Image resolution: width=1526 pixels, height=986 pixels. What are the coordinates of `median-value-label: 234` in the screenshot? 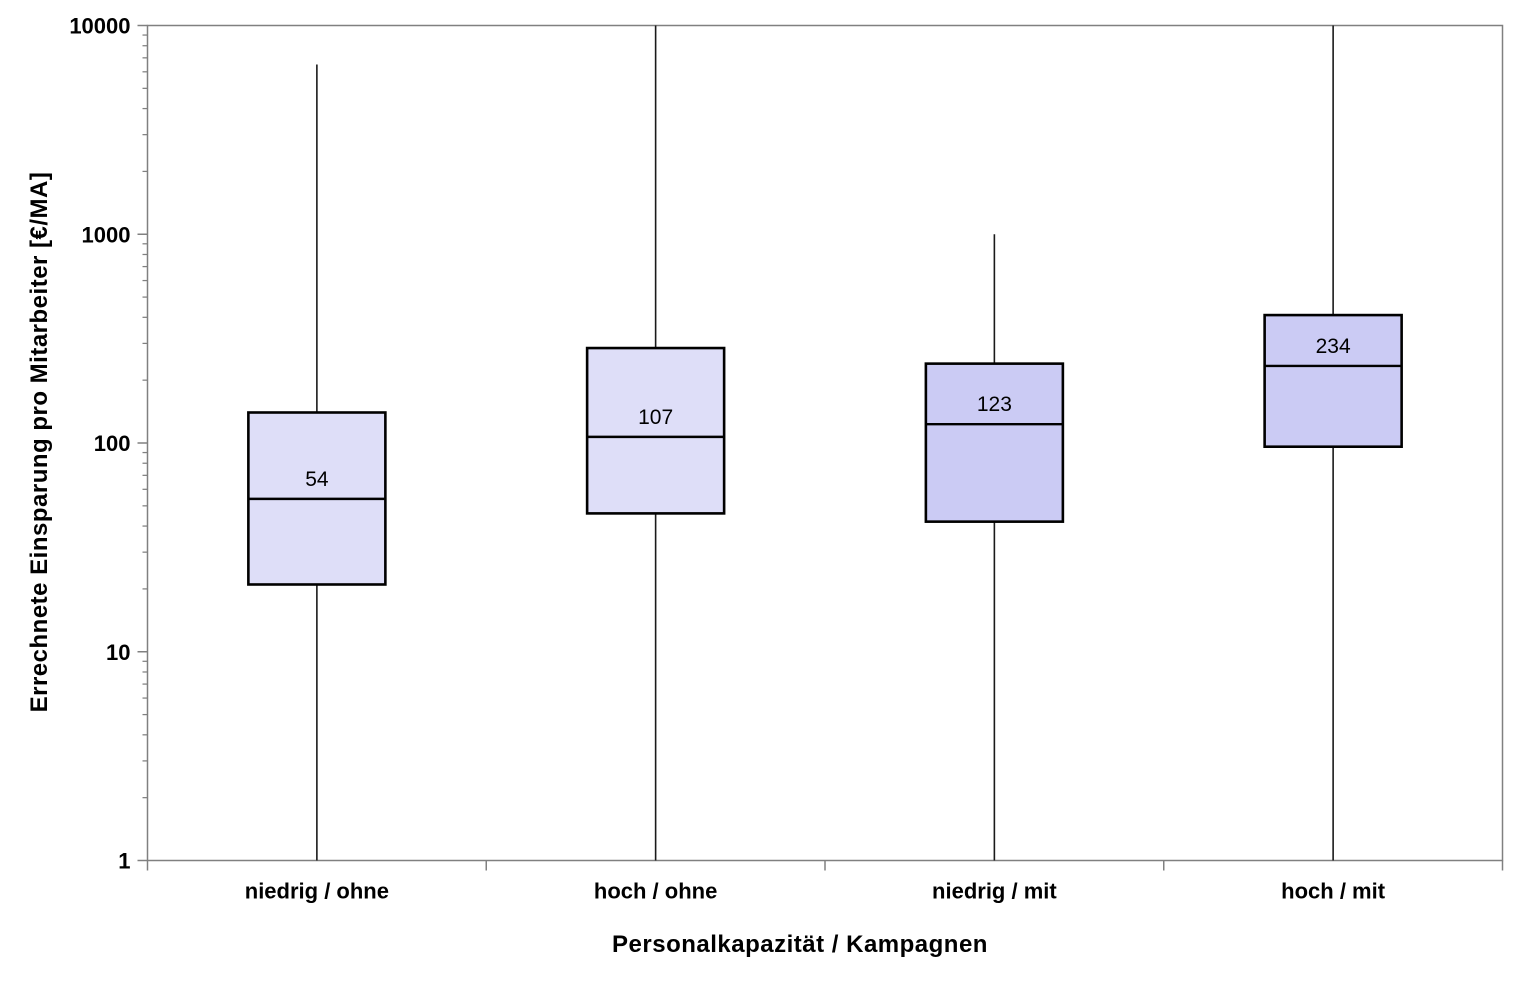 It's located at (1333, 346).